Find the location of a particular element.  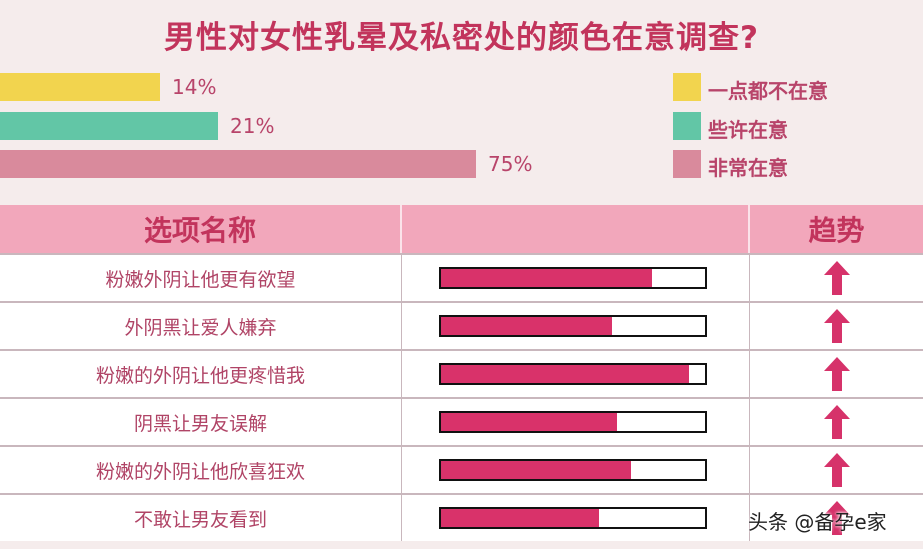

legend-label: 一点都不在意 is located at coordinates (768, 91).